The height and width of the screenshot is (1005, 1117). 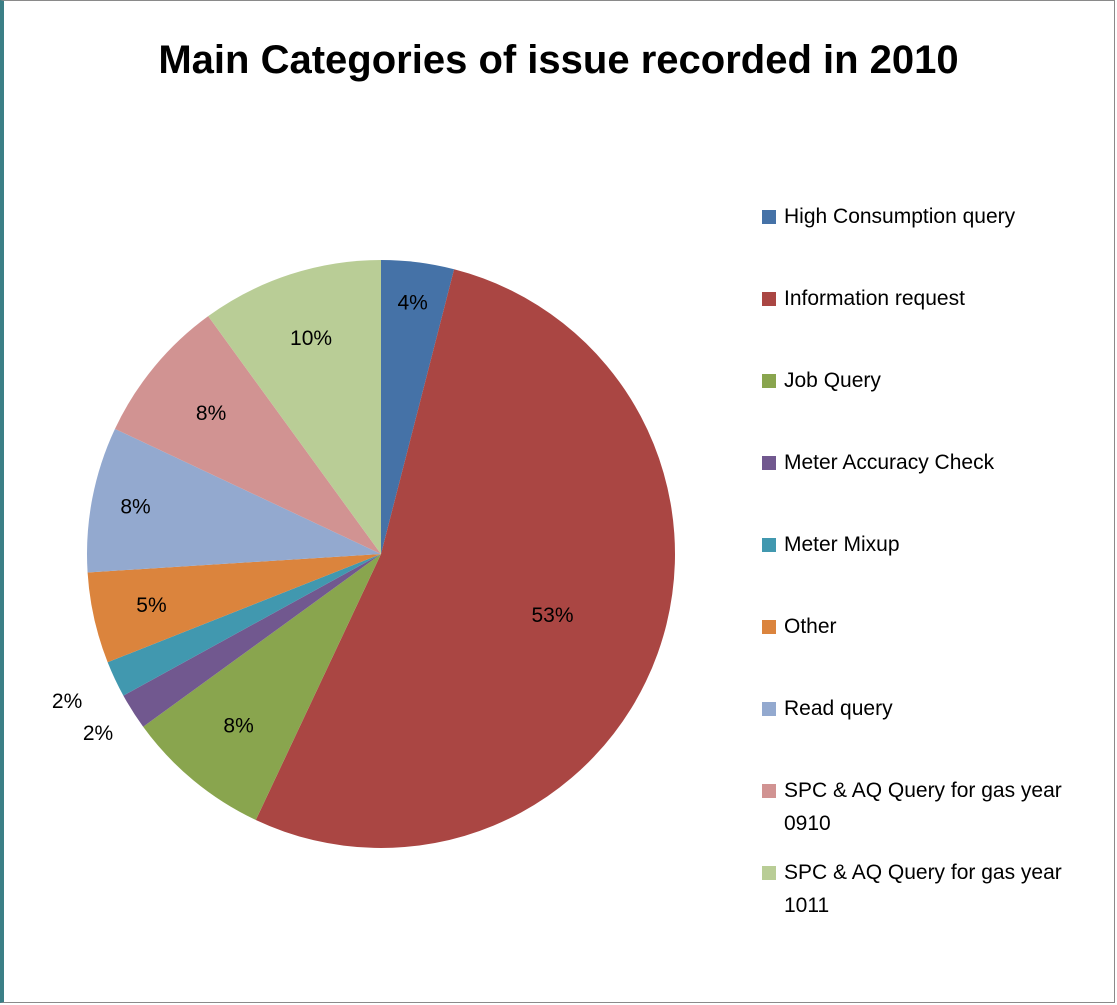 What do you see at coordinates (413, 303) in the screenshot?
I see `slice-label-high-consumption-query: 4%` at bounding box center [413, 303].